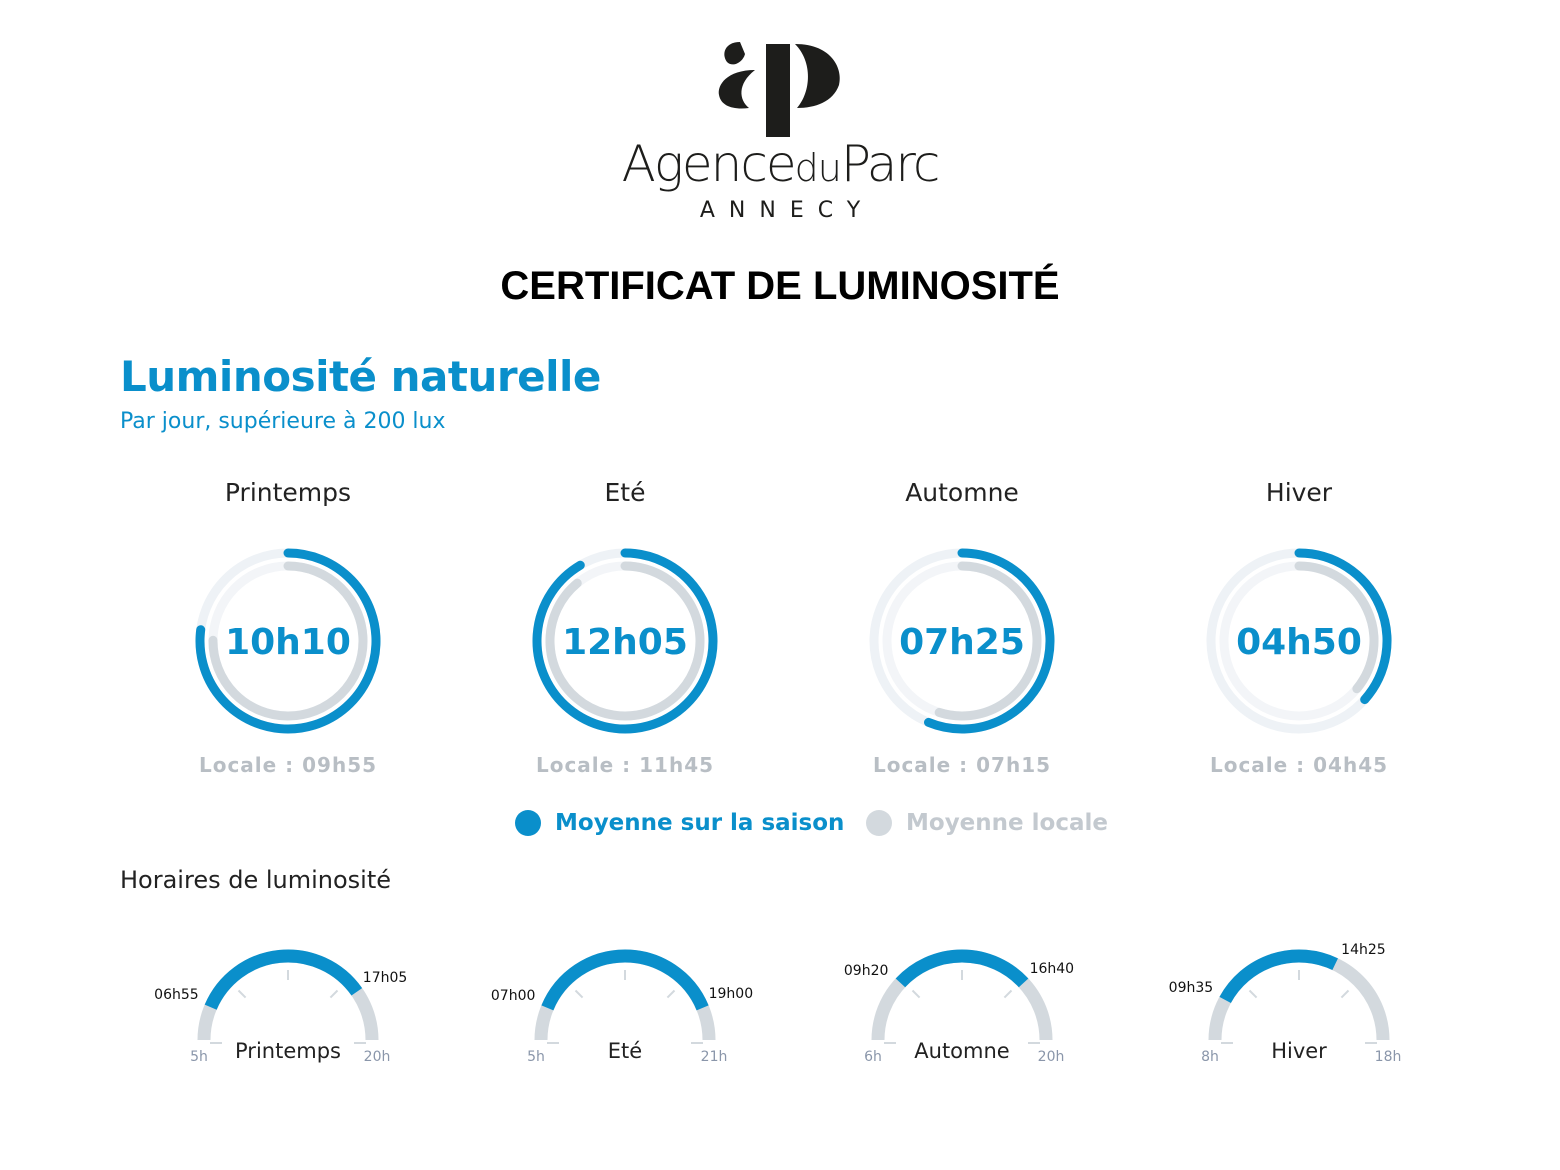  What do you see at coordinates (513, 996) in the screenshot?
I see `gauge-start-label-eté: 07h00` at bounding box center [513, 996].